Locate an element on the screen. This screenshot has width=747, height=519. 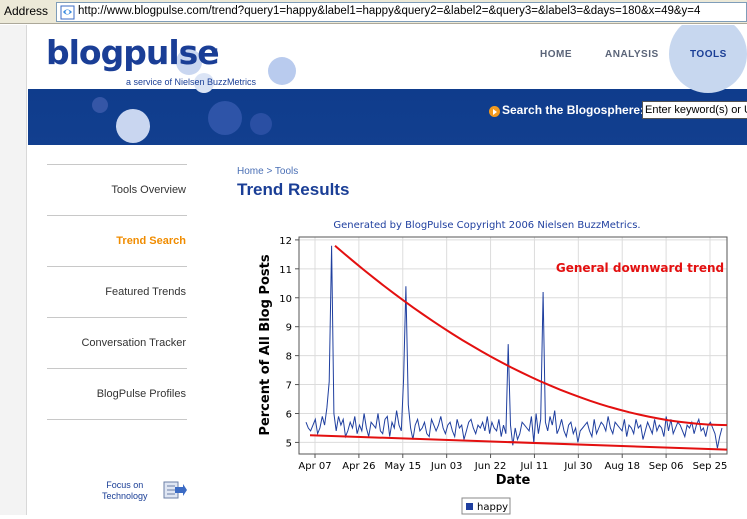
x-tick-label: Sep 06 is located at coordinates (666, 466).